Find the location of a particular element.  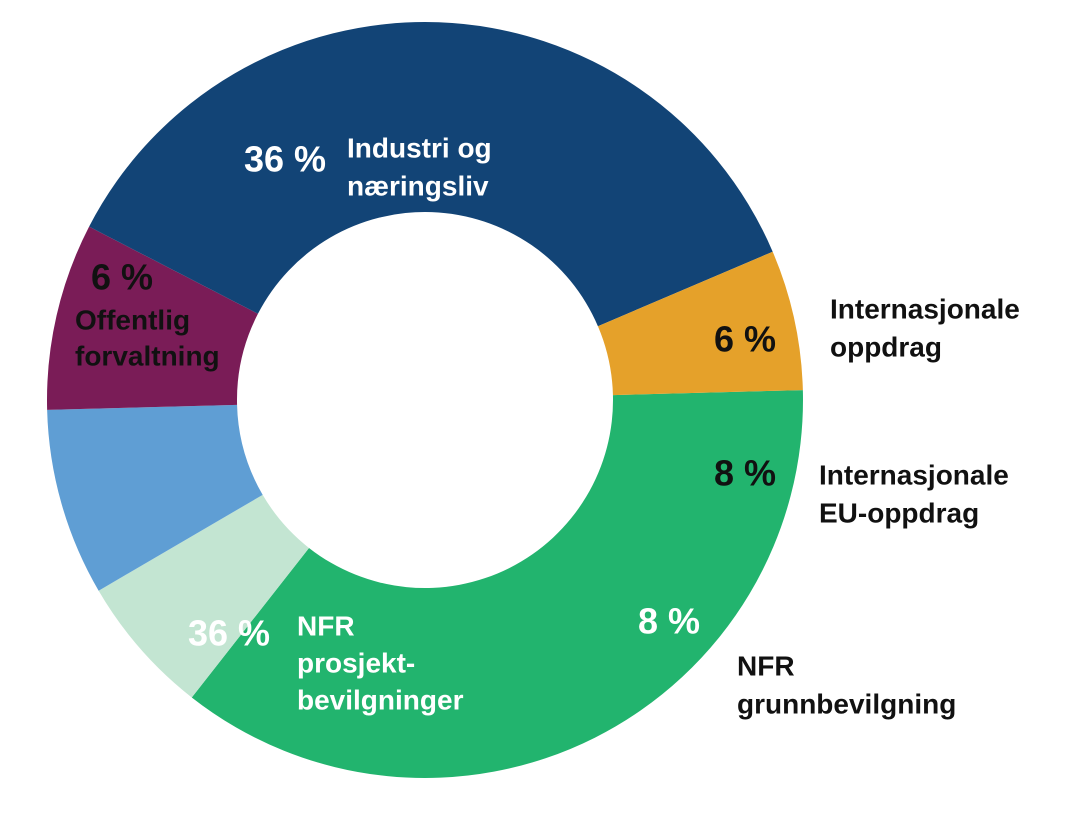

slice-category-label: næringsliv is located at coordinates (418, 185).